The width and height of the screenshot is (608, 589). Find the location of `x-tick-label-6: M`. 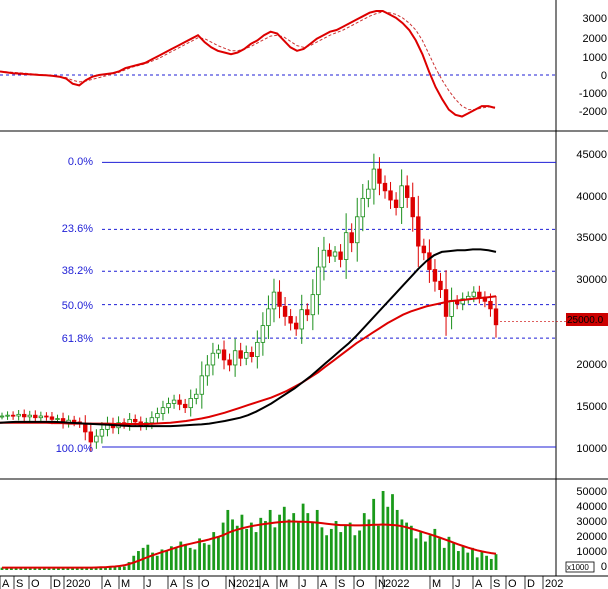

x-tick-label-6: M is located at coordinates (125, 583).